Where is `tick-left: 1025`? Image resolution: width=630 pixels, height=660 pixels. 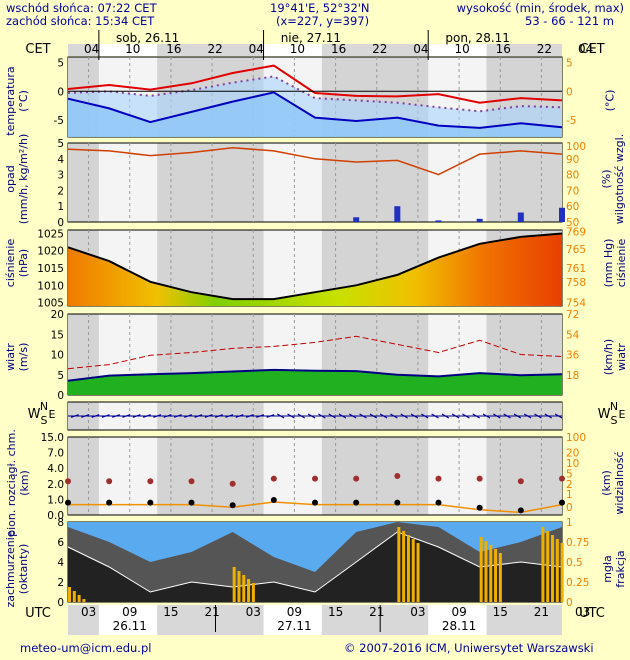
tick-left: 1025 is located at coordinates (50, 234).